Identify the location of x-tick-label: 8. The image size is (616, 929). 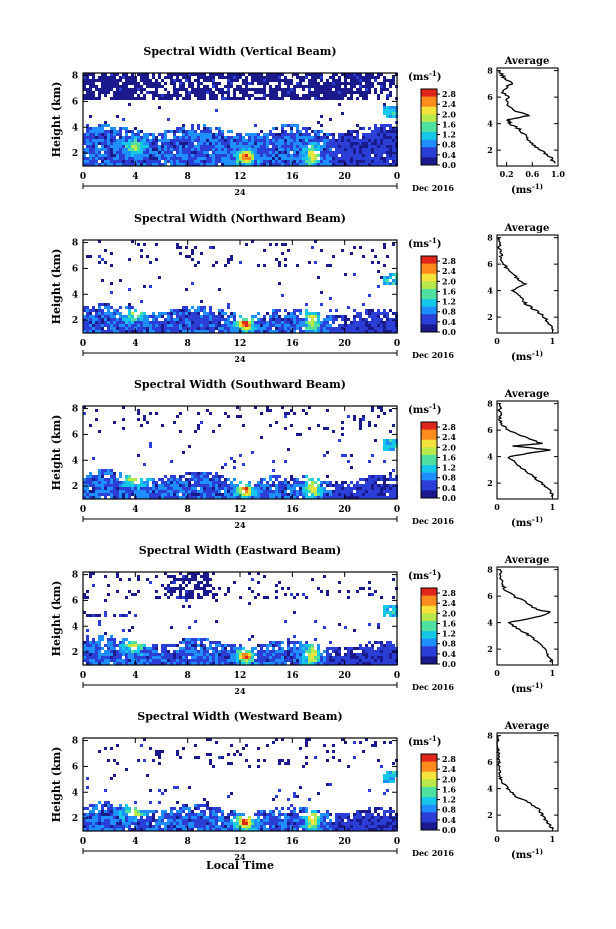
(188, 510).